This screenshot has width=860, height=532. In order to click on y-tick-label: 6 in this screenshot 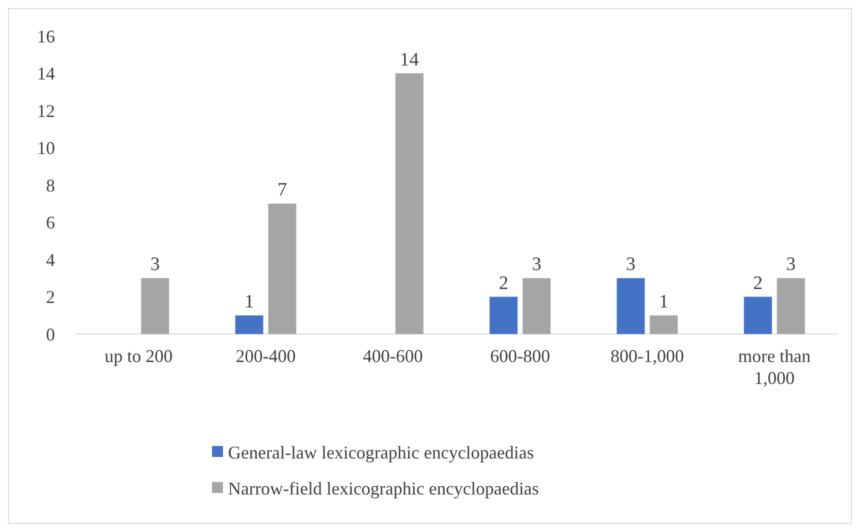, I will do `click(50, 222)`.